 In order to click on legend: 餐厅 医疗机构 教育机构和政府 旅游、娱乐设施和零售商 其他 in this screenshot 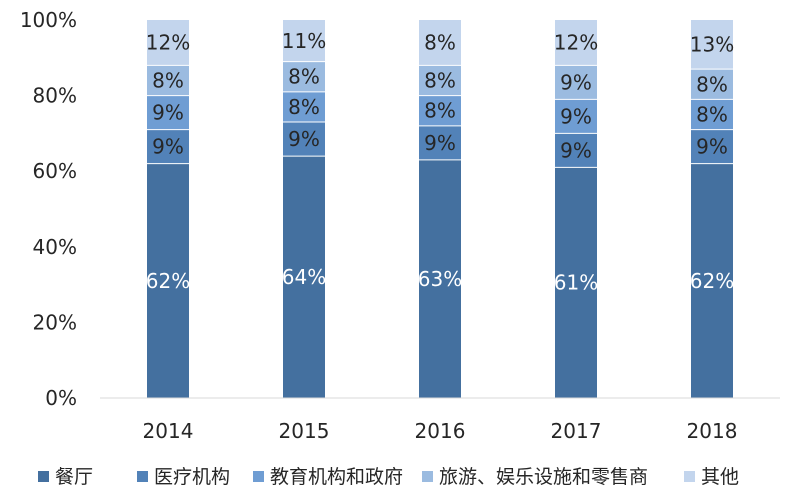, I will do `click(388, 477)`.